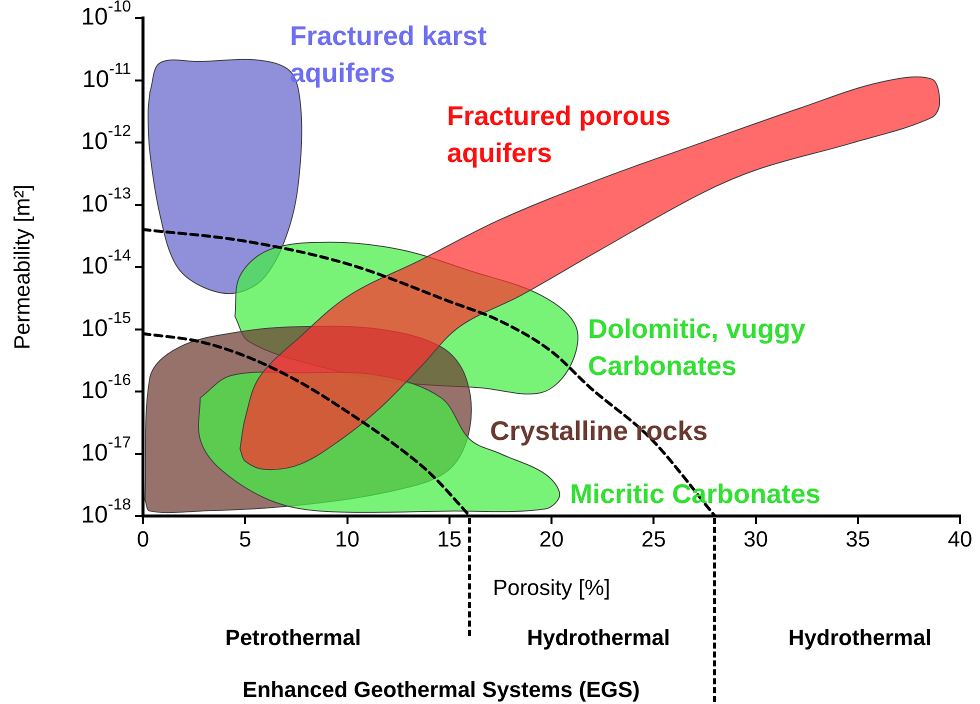 This screenshot has width=980, height=704. Describe the element at coordinates (858, 539) in the screenshot. I see `x-tick-label: 35` at that location.